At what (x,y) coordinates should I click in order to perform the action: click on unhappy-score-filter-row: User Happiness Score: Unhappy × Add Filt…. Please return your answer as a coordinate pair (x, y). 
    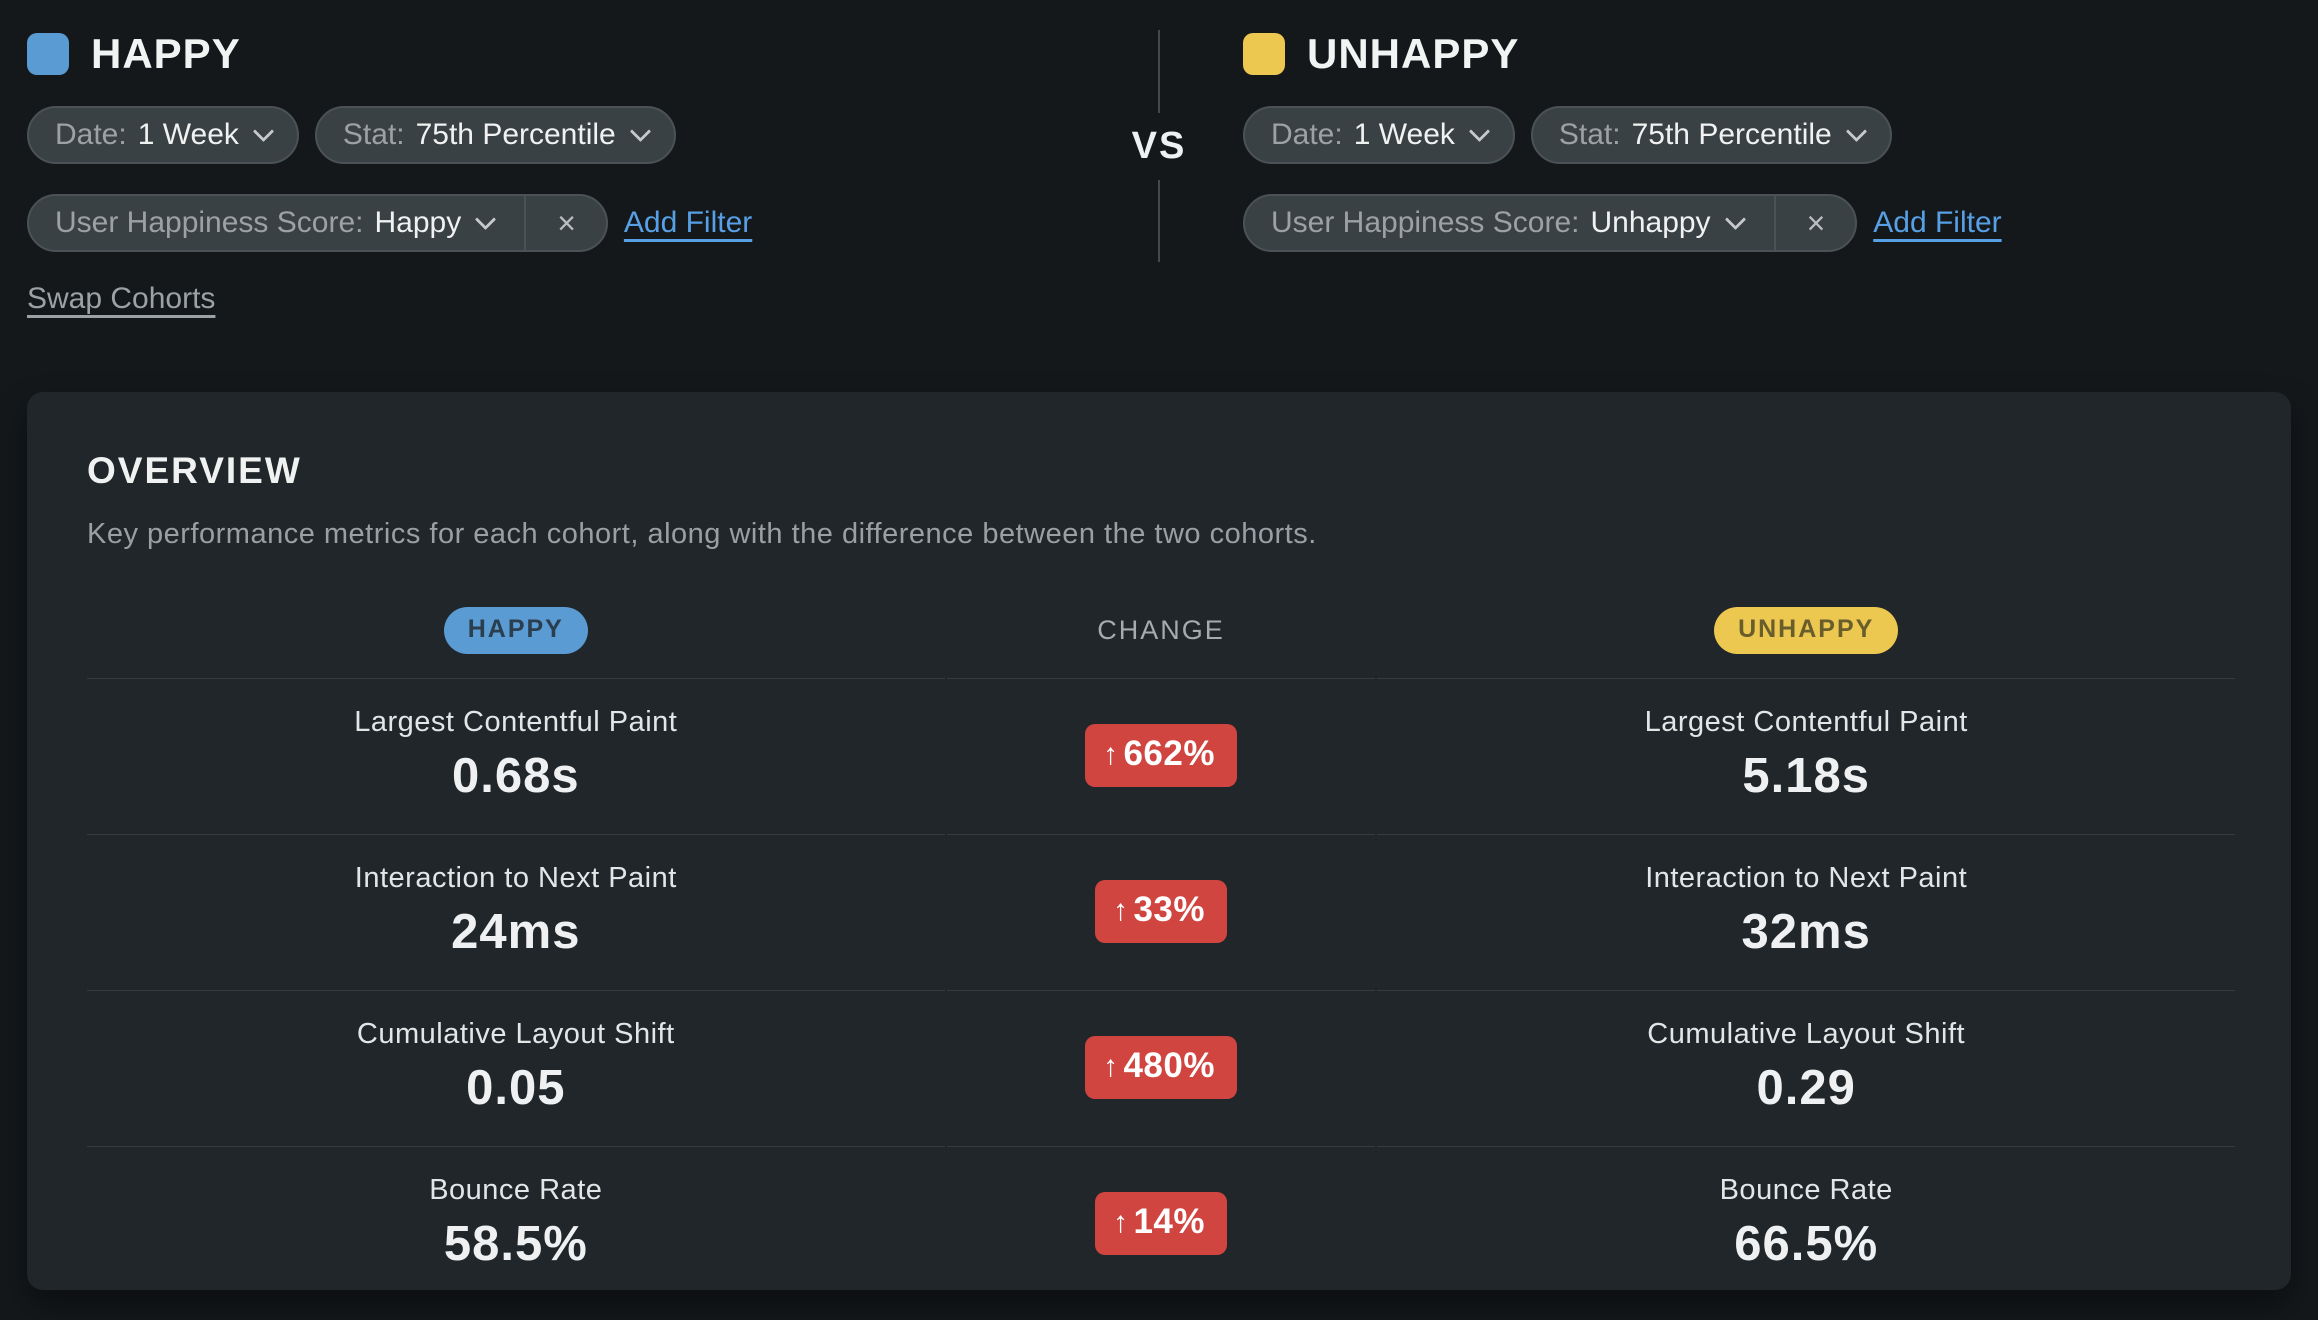
    Looking at the image, I should click on (1767, 223).